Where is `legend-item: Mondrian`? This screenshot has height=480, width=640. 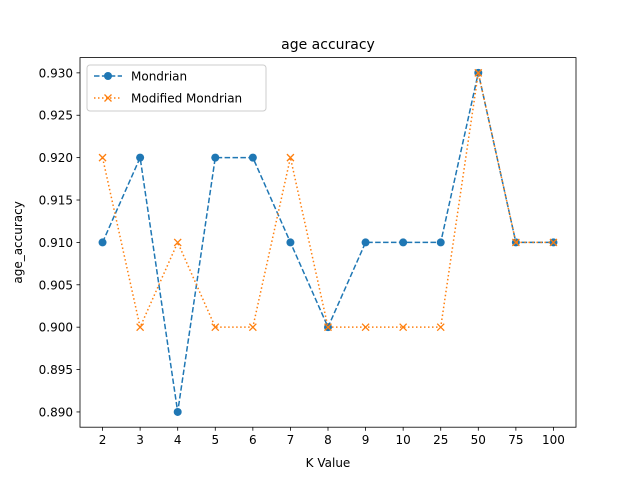 legend-item: Mondrian is located at coordinates (140, 77).